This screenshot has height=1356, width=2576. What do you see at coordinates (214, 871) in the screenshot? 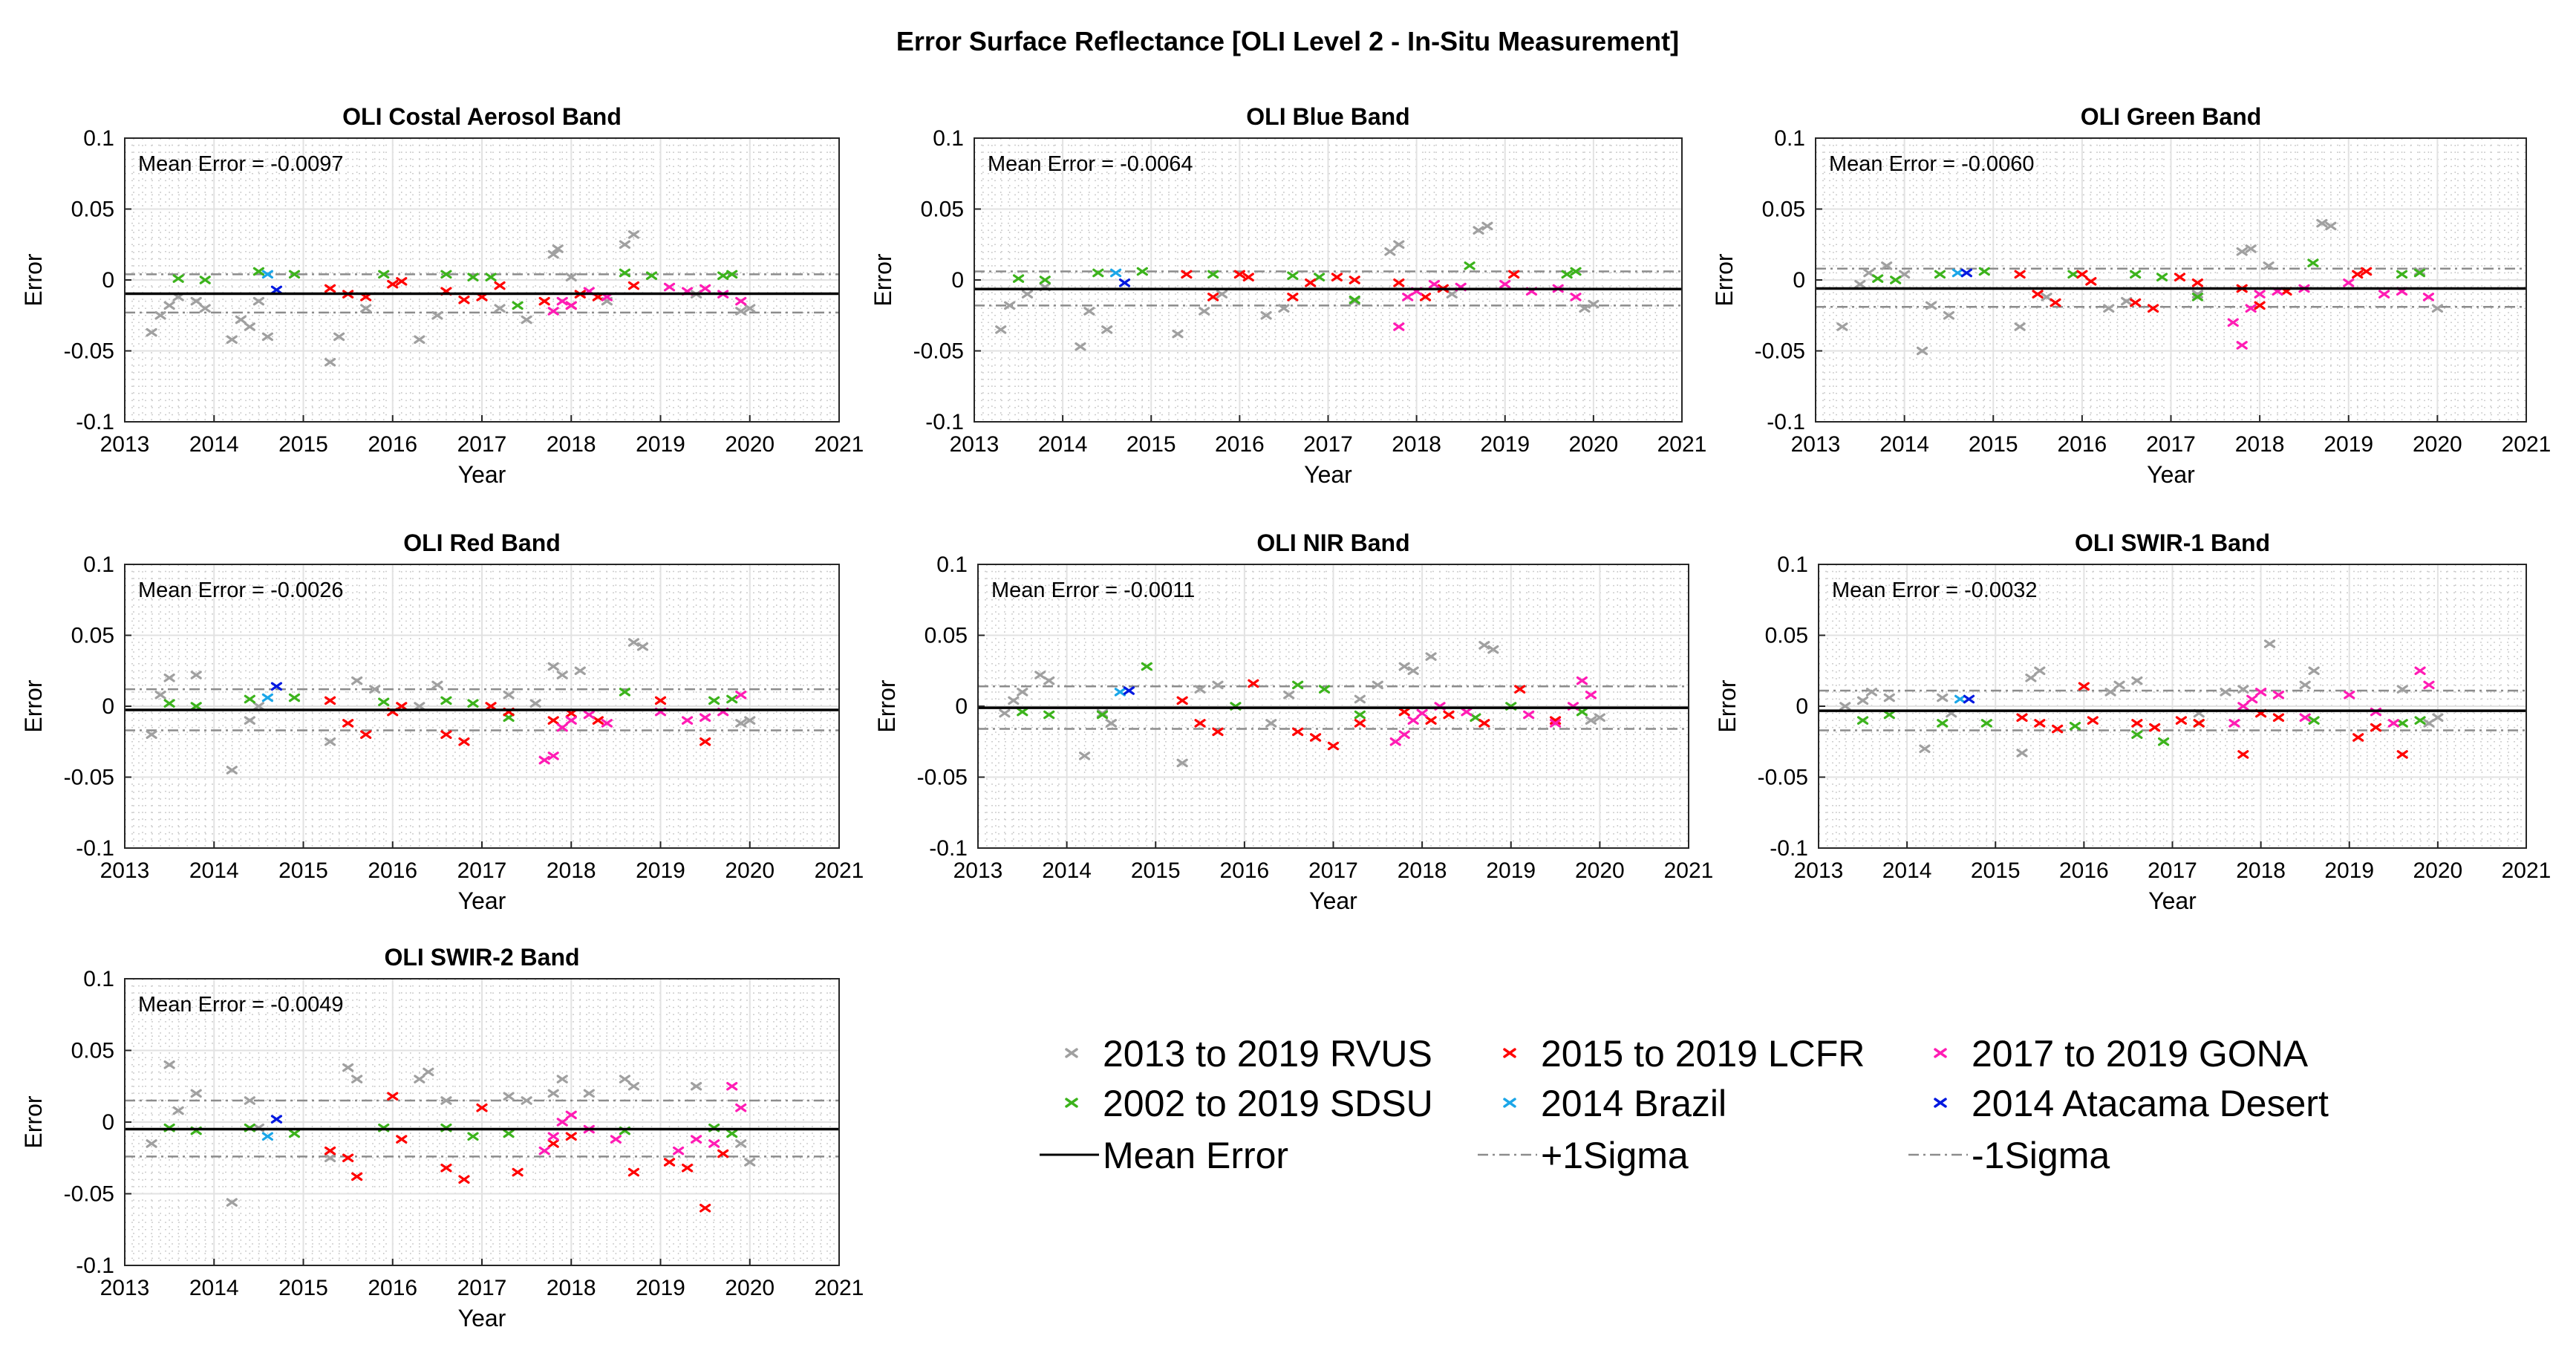
I see `x-tick-label: 2014` at bounding box center [214, 871].